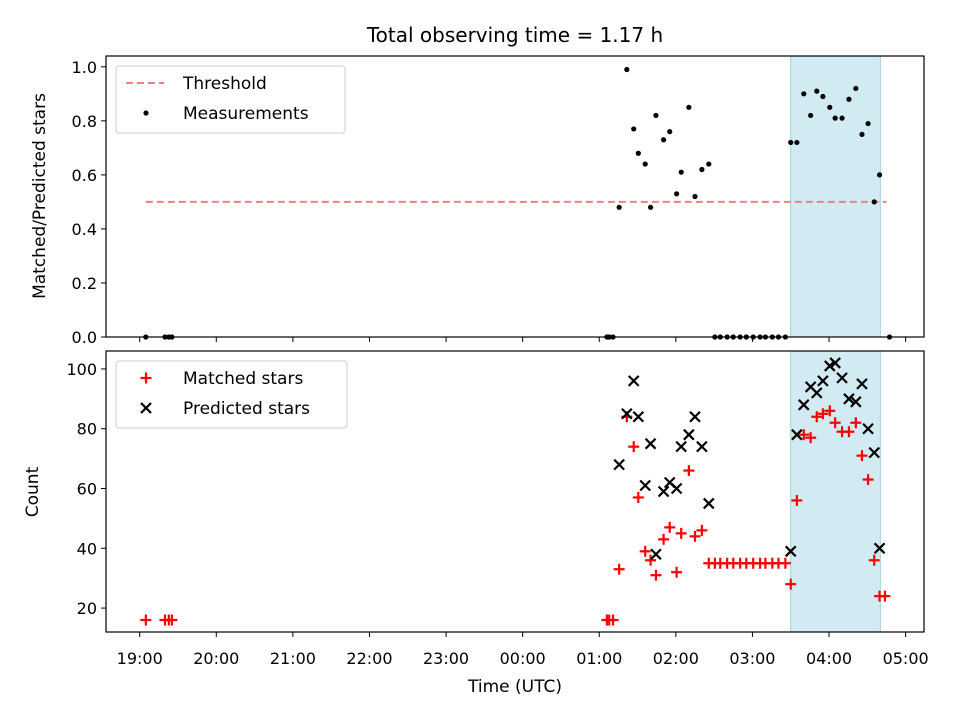 The height and width of the screenshot is (720, 960). What do you see at coordinates (835, 196) in the screenshot?
I see `top-highlight-span` at bounding box center [835, 196].